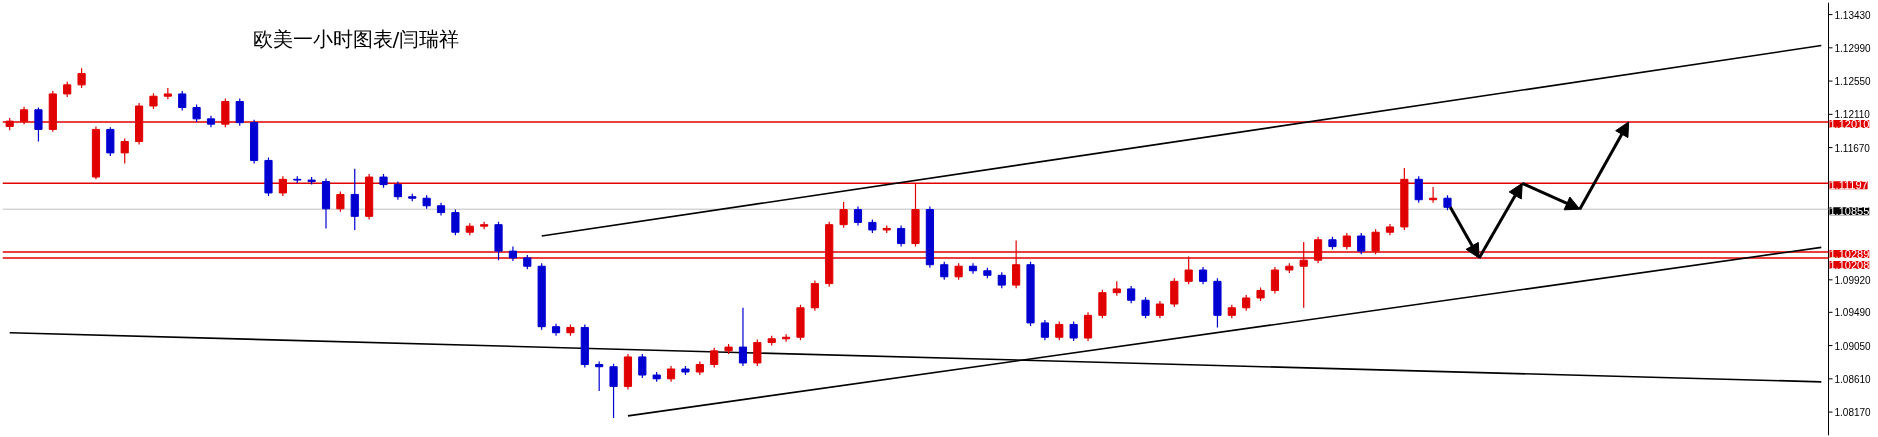 The width and height of the screenshot is (1878, 437). What do you see at coordinates (1849, 211) in the screenshot?
I see `ref-line-label: 1.10855` at bounding box center [1849, 211].